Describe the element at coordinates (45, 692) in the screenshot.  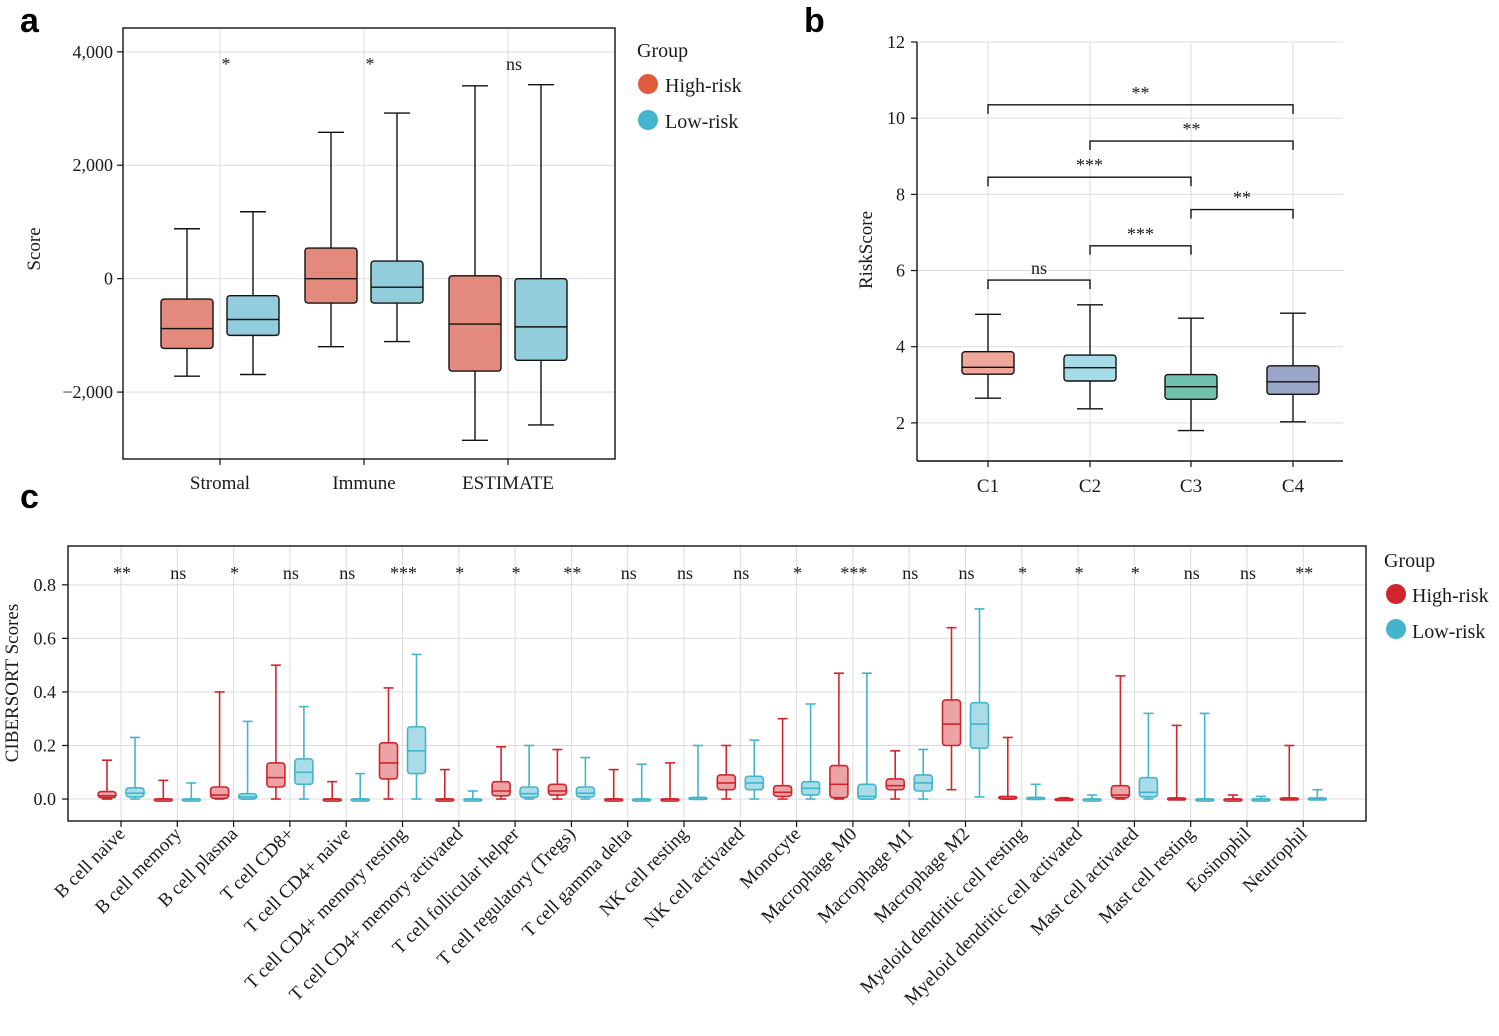
I see `panel-c-y-tick-label-2: 0.4` at that location.